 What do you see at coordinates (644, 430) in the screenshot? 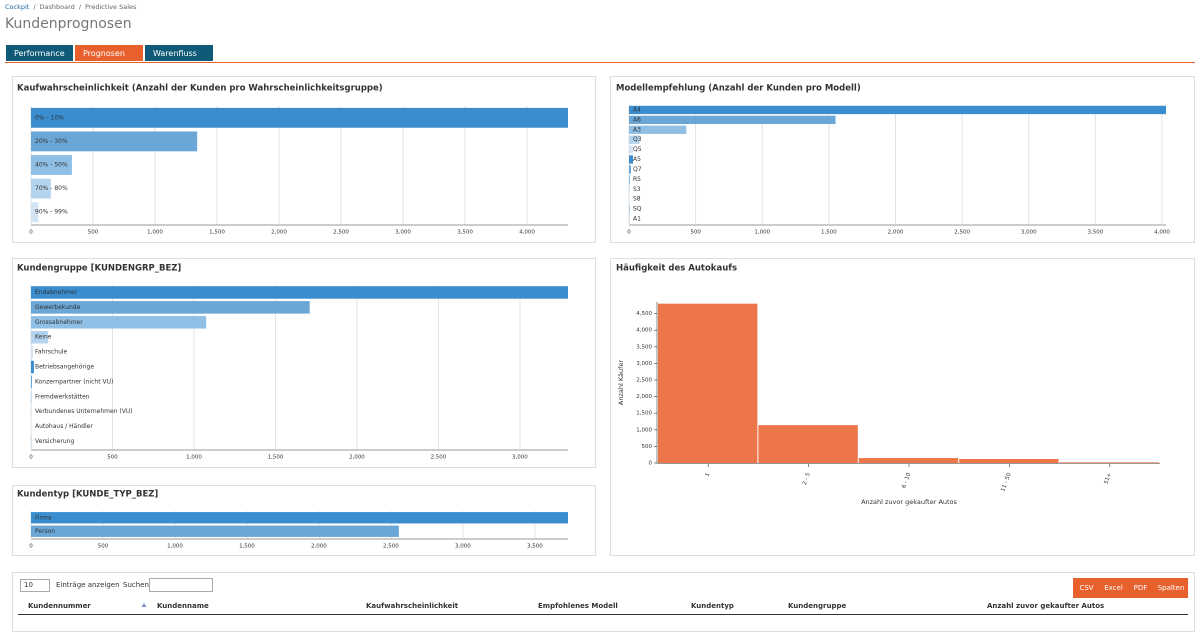
I see `y-tick-label: 1,000` at bounding box center [644, 430].